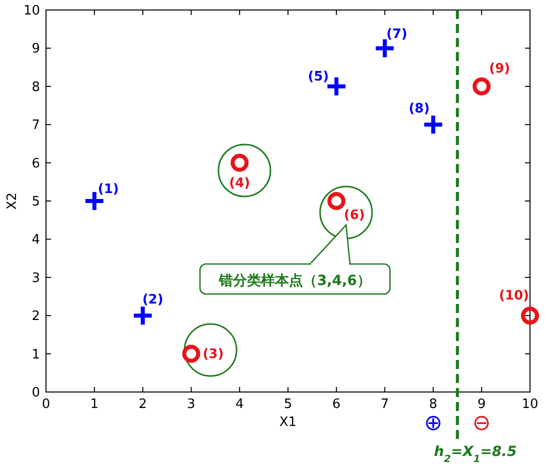  What do you see at coordinates (384, 404) in the screenshot?
I see `x-tick-label: 7` at bounding box center [384, 404].